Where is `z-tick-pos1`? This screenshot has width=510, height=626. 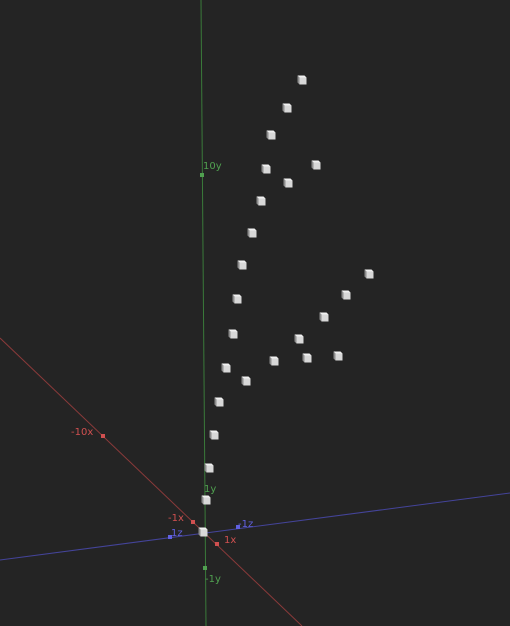
z-tick-pos1 is located at coordinates (170, 537).